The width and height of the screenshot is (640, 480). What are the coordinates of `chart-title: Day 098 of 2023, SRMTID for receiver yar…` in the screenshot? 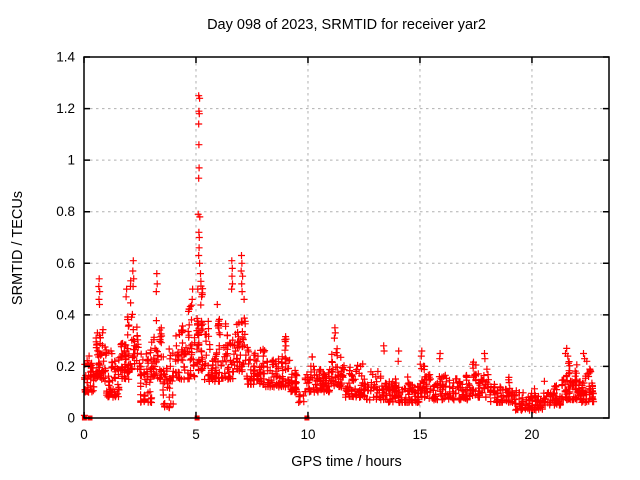 It's located at (346, 25).